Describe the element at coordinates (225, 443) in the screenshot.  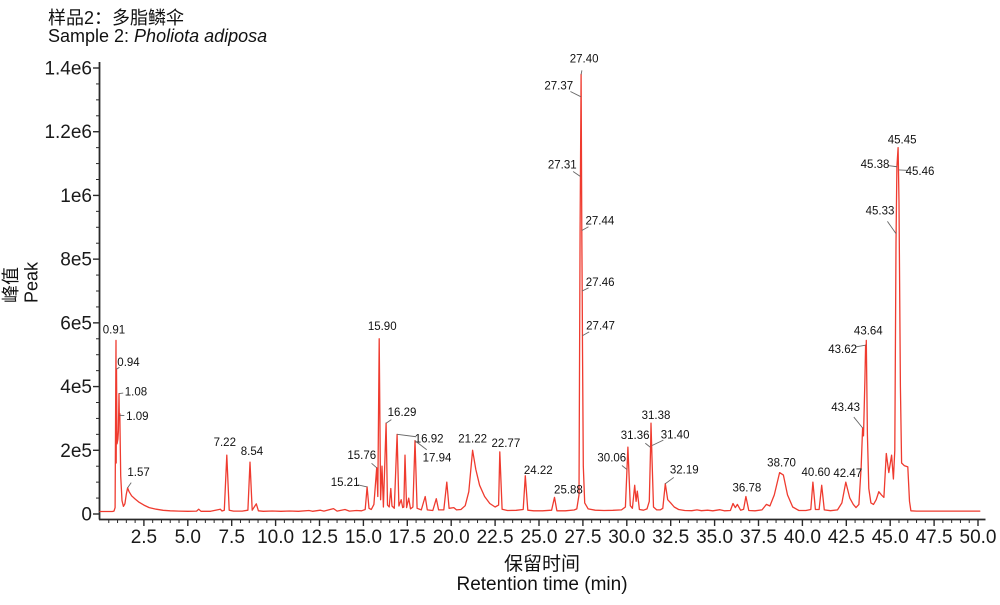
I see `peak-label: 7.22` at that location.